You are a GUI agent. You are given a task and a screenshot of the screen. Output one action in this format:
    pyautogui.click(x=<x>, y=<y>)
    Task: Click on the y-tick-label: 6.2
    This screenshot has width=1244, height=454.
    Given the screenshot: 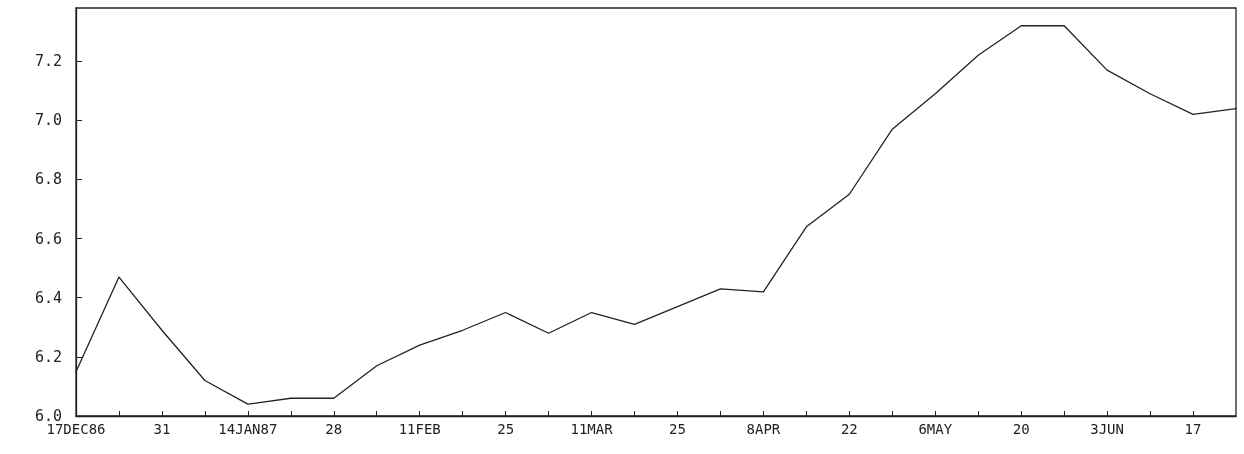 What is the action you would take?
    pyautogui.click(x=48, y=356)
    